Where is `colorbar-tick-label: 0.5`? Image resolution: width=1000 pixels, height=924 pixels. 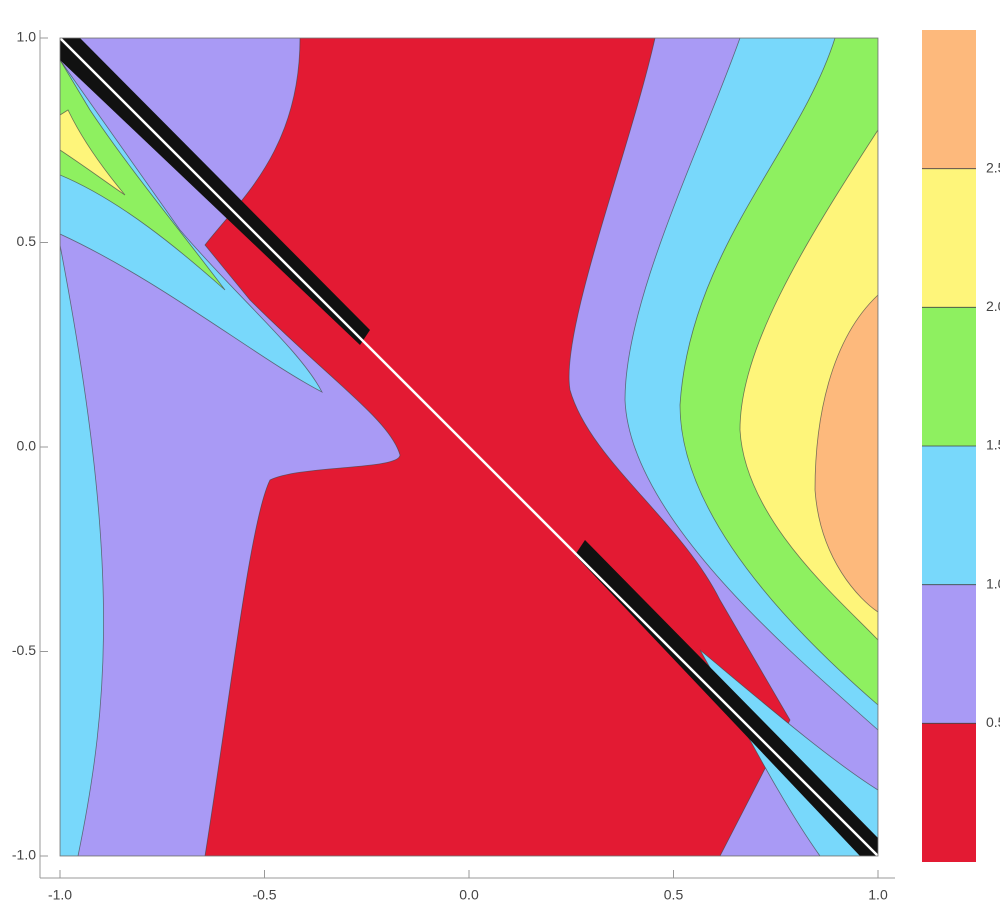 colorbar-tick-label: 0.5 is located at coordinates (993, 722).